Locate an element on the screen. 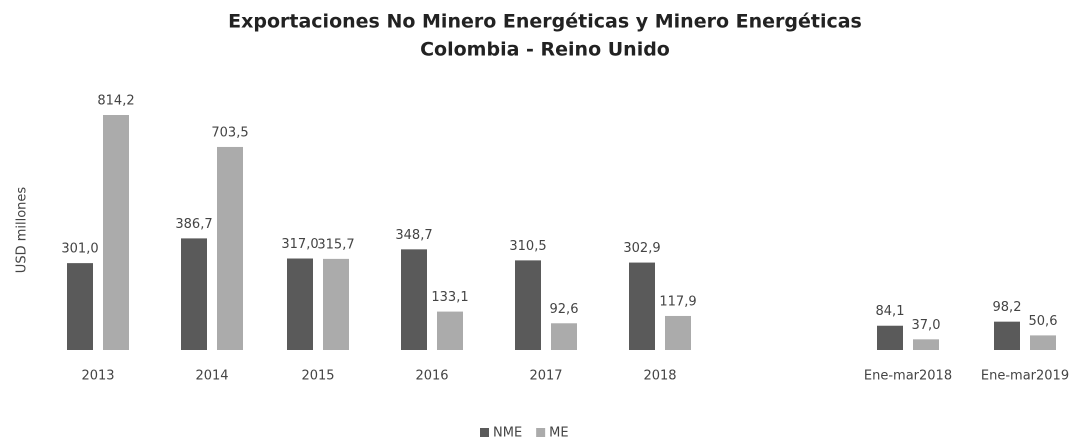 The image size is (1071, 444). x-tick-label: 2017 is located at coordinates (545, 376).